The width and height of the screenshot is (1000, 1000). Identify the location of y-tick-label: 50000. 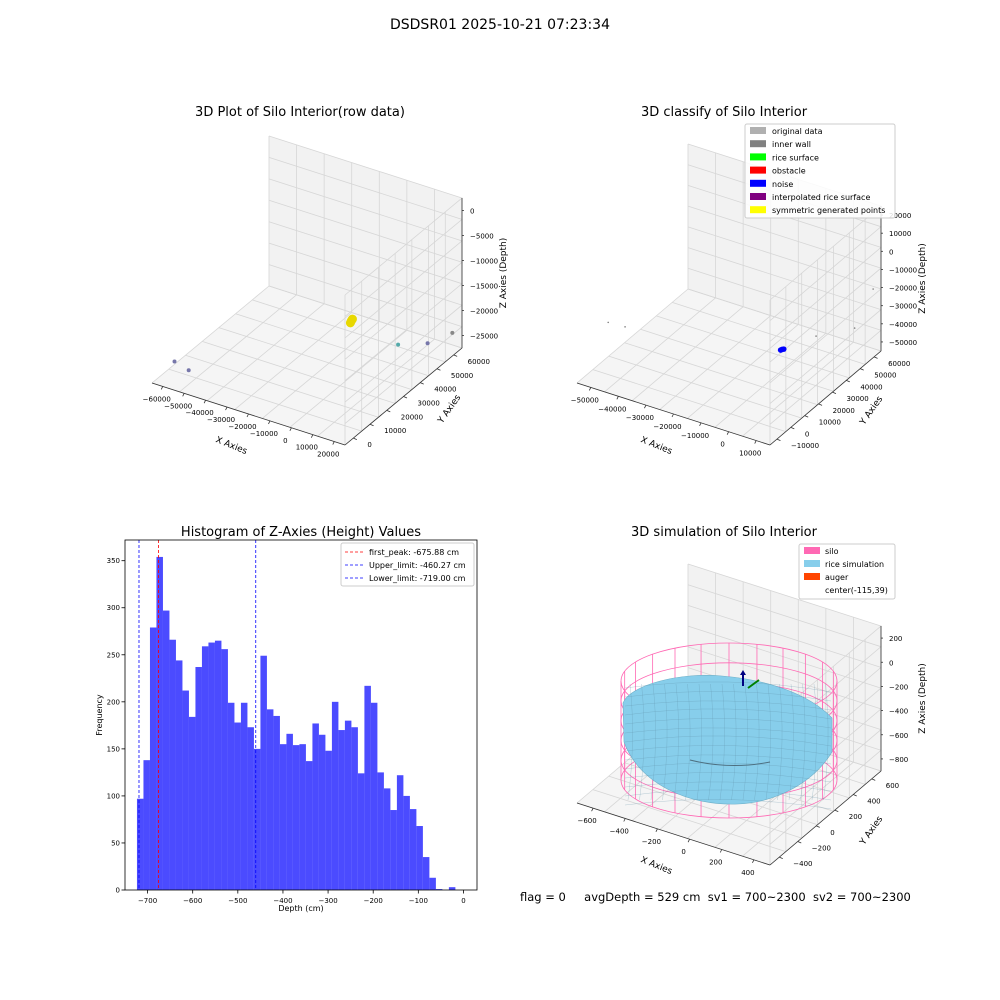
(462, 376).